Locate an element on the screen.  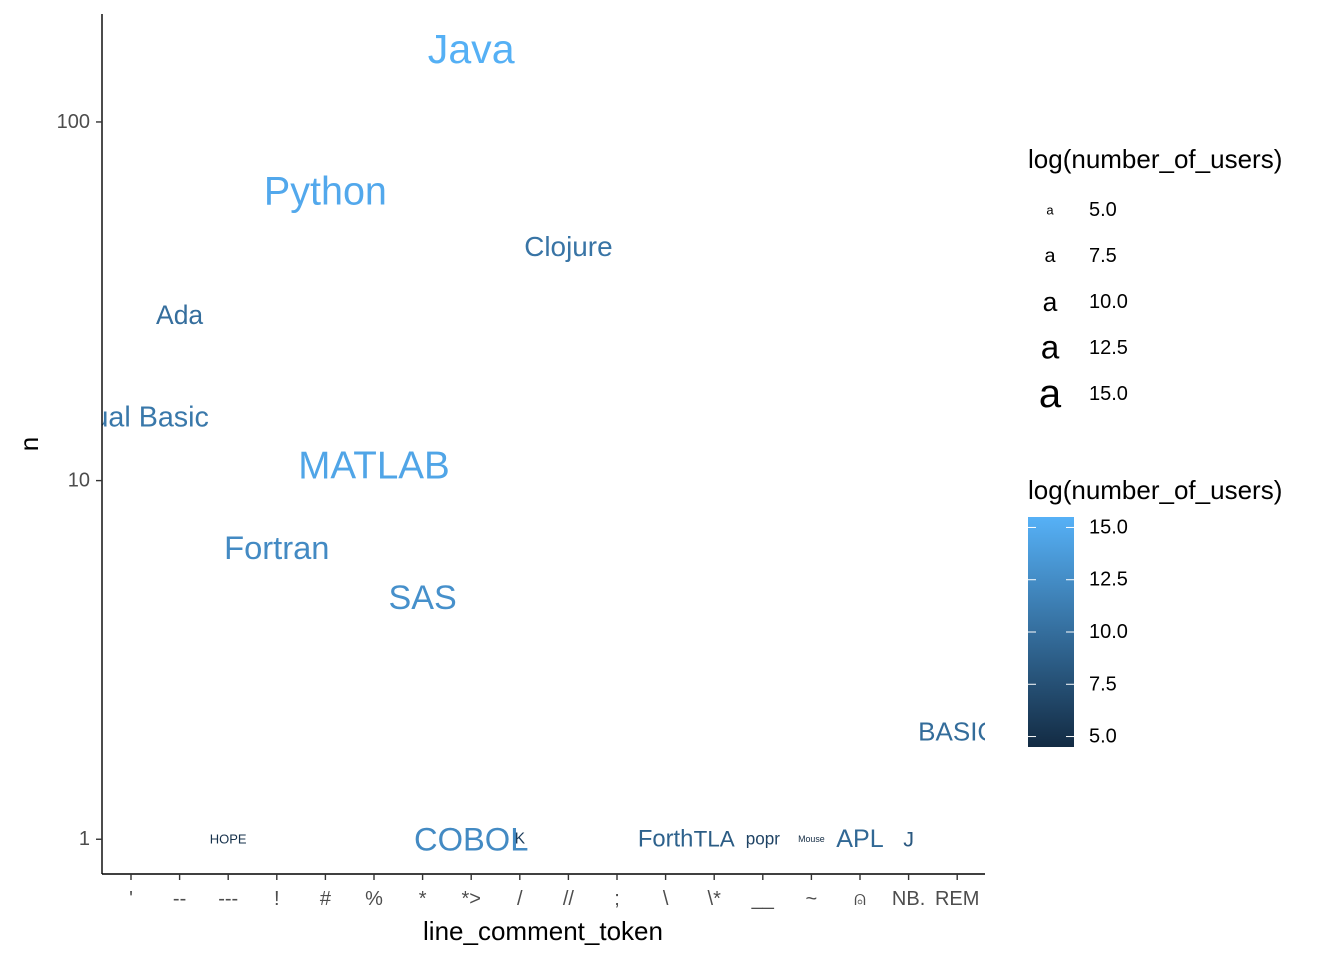
point-label-forth: Forth is located at coordinates (666, 839).